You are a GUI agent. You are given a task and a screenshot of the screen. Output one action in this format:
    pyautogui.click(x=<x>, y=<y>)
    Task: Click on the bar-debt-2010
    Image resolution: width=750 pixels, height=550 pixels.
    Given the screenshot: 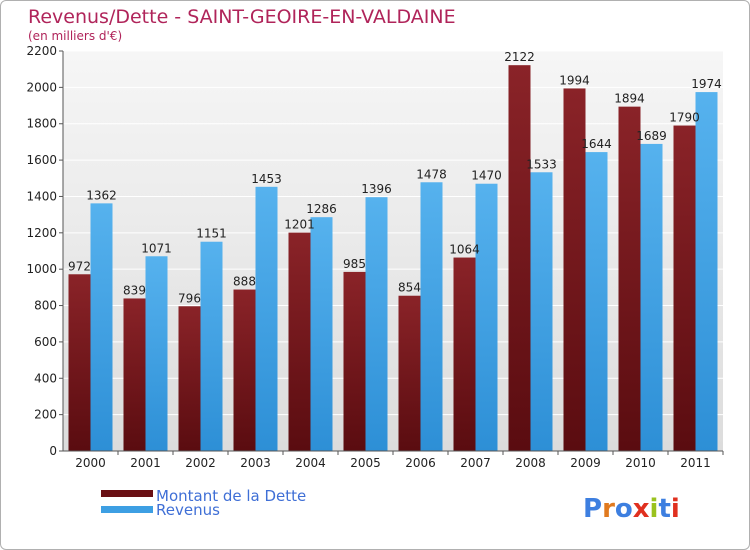 What is the action you would take?
    pyautogui.click(x=629, y=279)
    